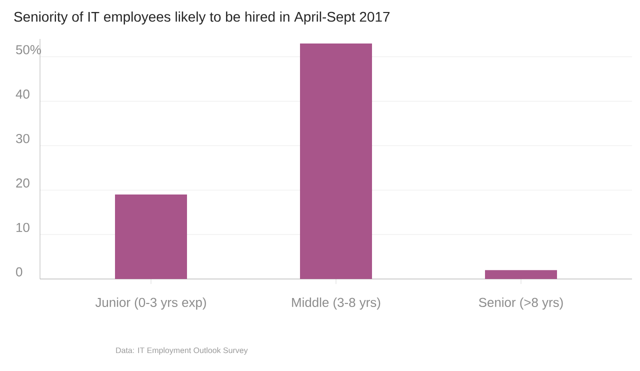 The height and width of the screenshot is (371, 640). What do you see at coordinates (23, 139) in the screenshot?
I see `y-tick-label: 30` at bounding box center [23, 139].